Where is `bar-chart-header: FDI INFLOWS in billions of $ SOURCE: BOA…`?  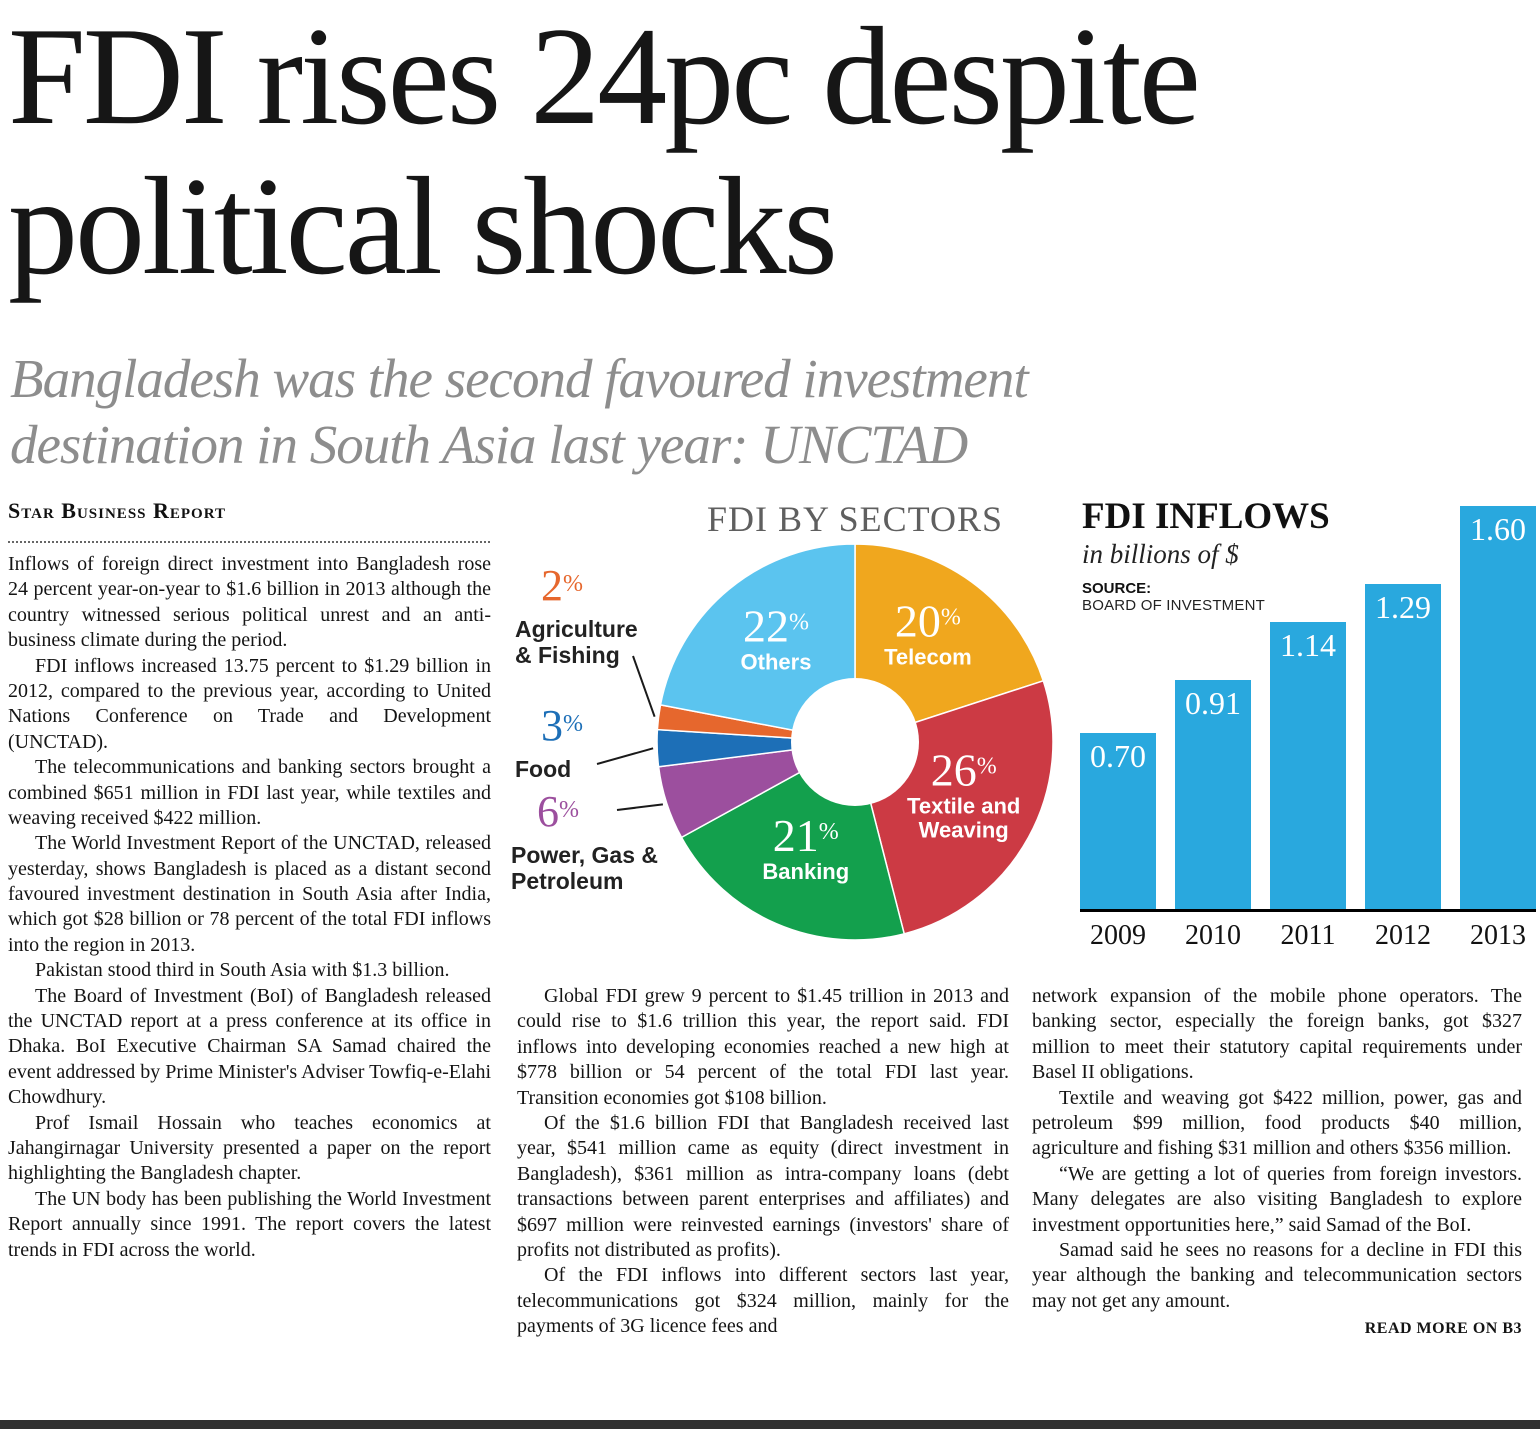
bar-chart-header: FDI INFLOWS in billions of $ SOURCE: BOA… is located at coordinates (1206, 555).